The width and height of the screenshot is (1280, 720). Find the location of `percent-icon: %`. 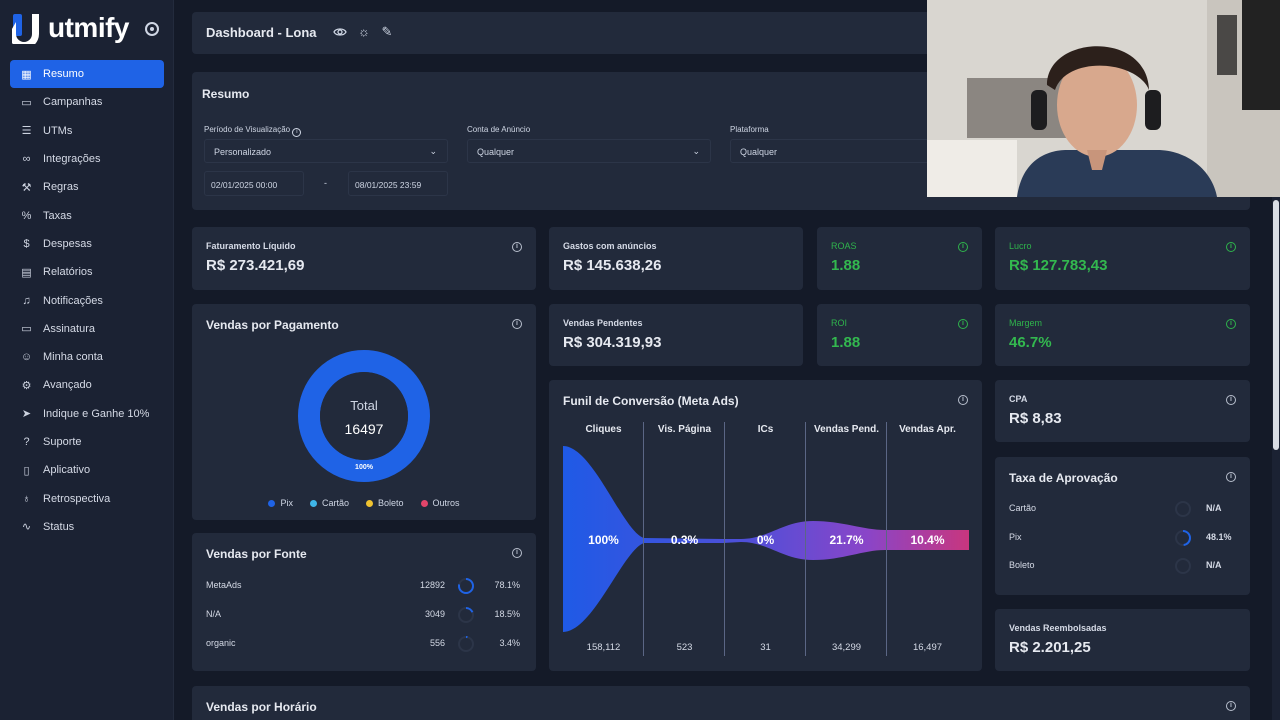

percent-icon: % is located at coordinates (26, 215).